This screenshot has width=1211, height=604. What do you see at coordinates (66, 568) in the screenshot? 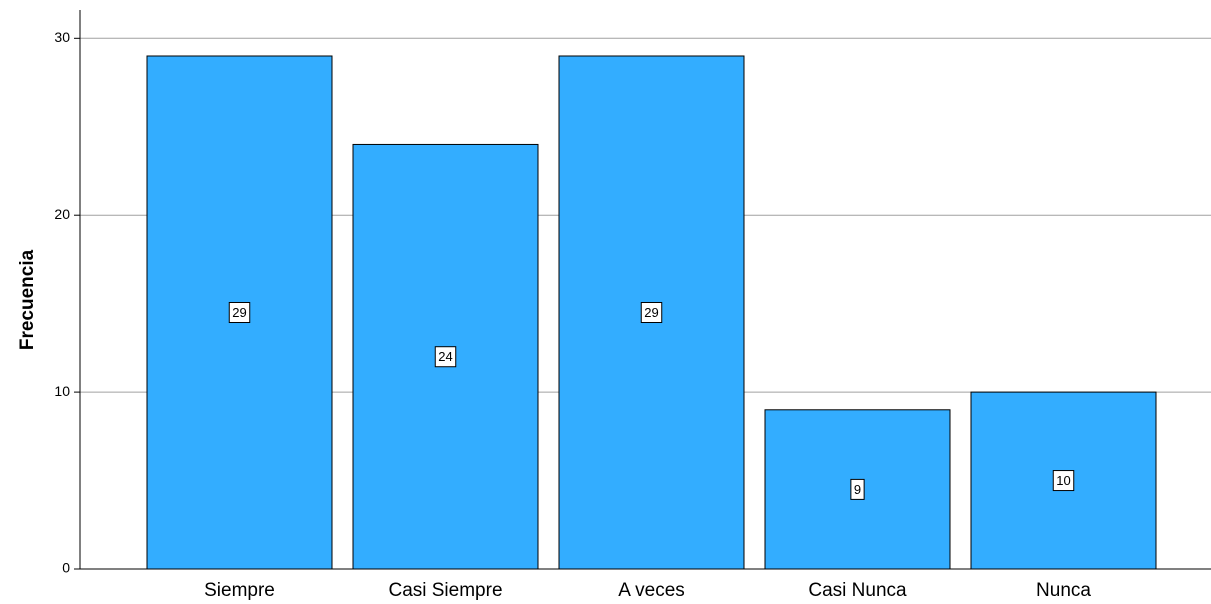
I see `y-tick-label: 0` at bounding box center [66, 568].